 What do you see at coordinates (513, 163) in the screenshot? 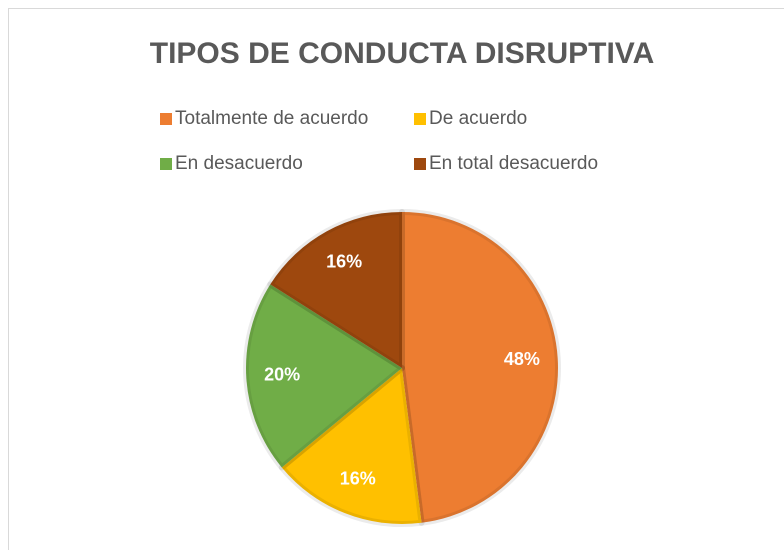
I see `legend-label: En total desacuerdo` at bounding box center [513, 163].